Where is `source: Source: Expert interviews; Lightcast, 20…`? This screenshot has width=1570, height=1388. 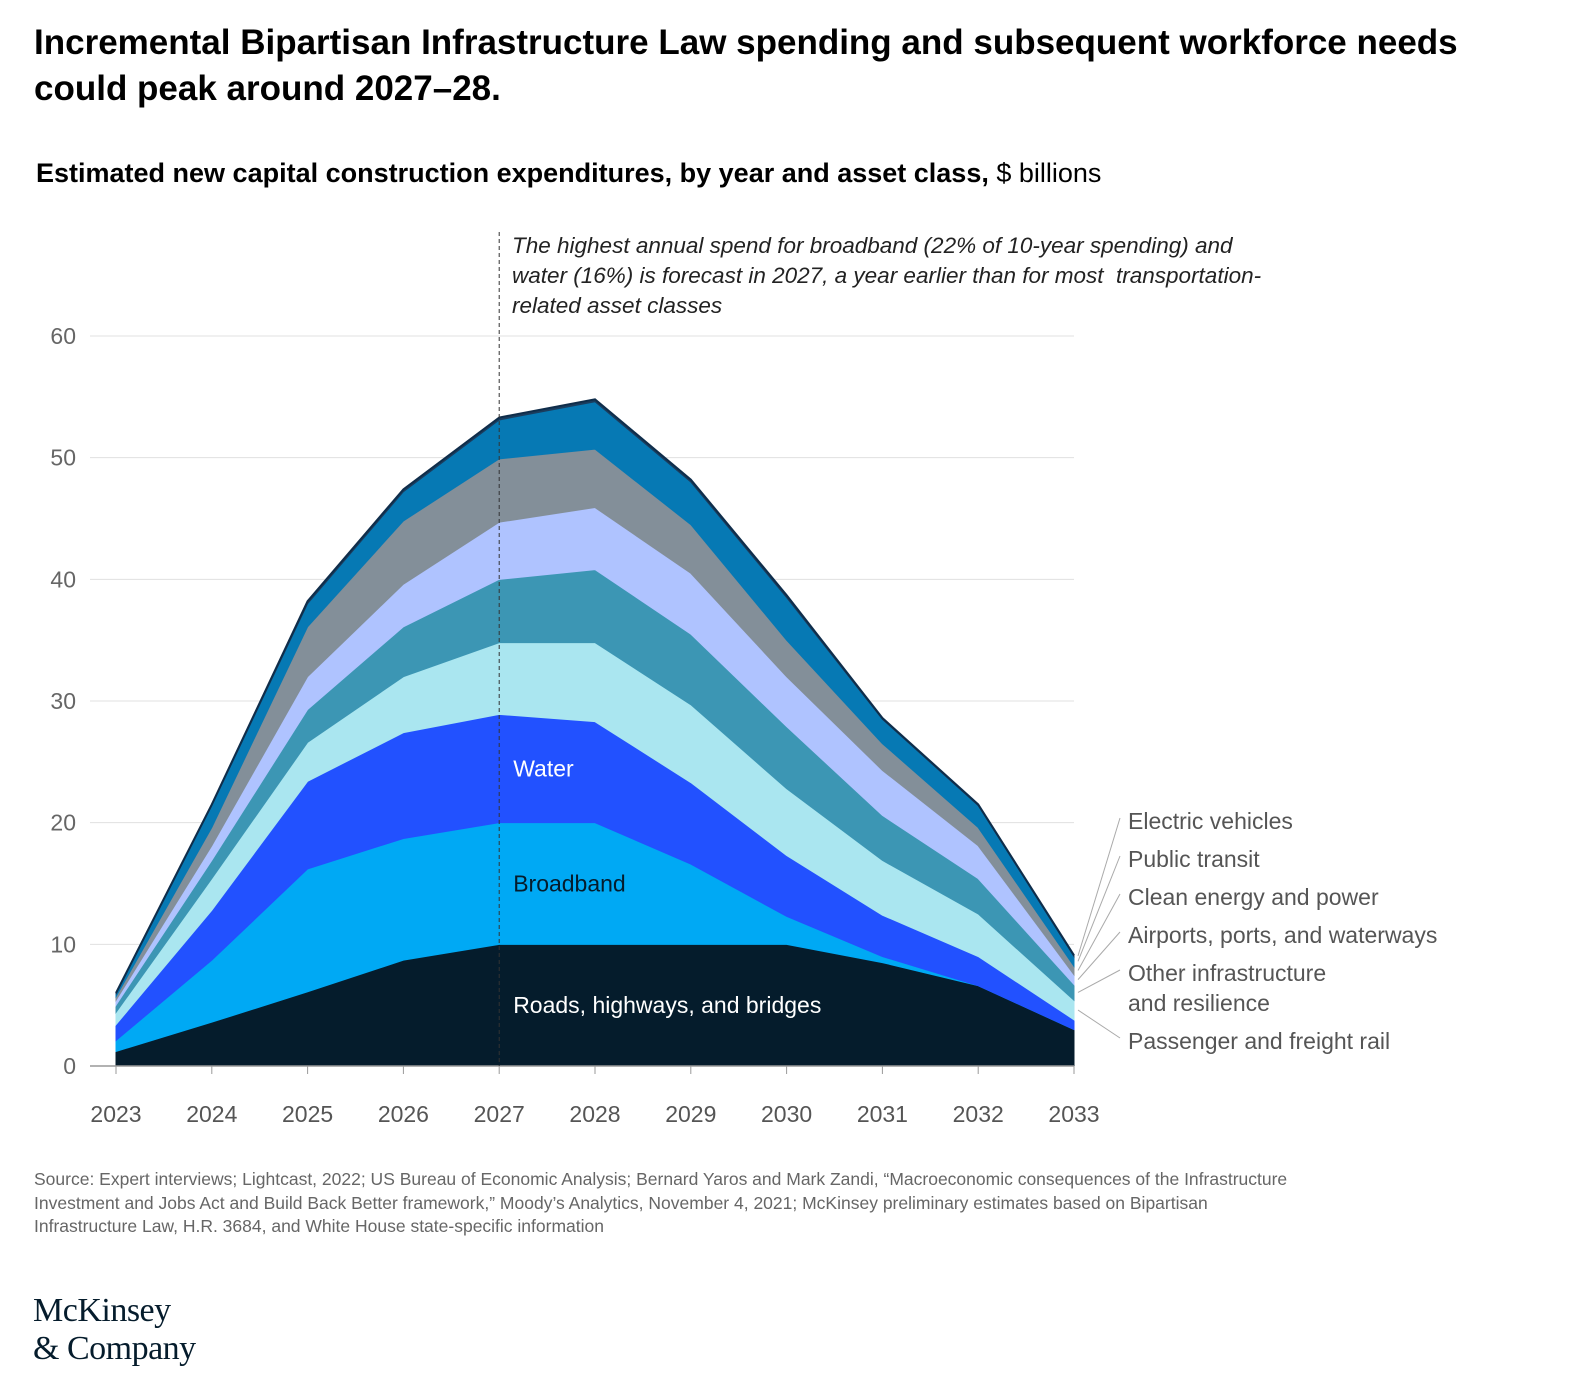
source: Source: Expert interviews; Lightcast, 20… is located at coordinates (660, 1203).